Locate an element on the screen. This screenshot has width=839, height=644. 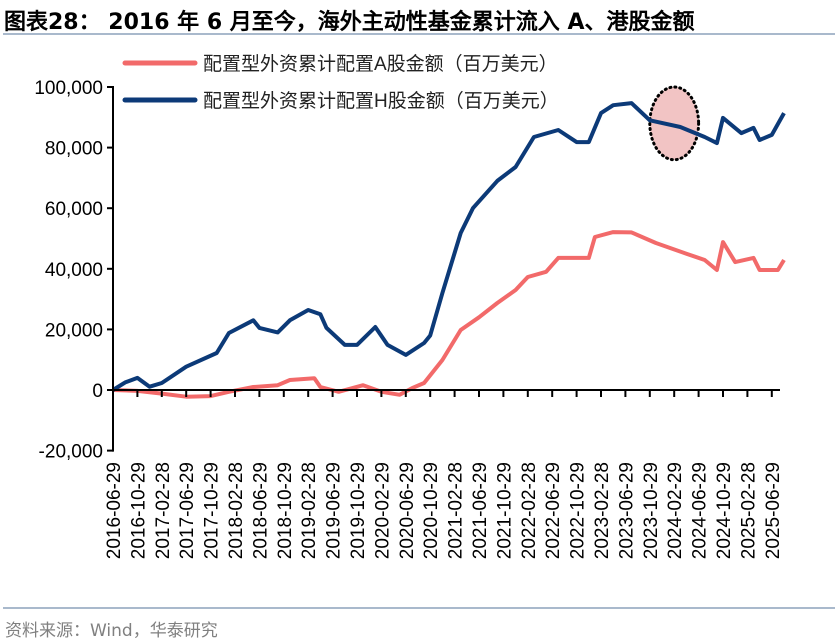
x-tick-label: 2022-02-28 is located at coordinates (529, 510).